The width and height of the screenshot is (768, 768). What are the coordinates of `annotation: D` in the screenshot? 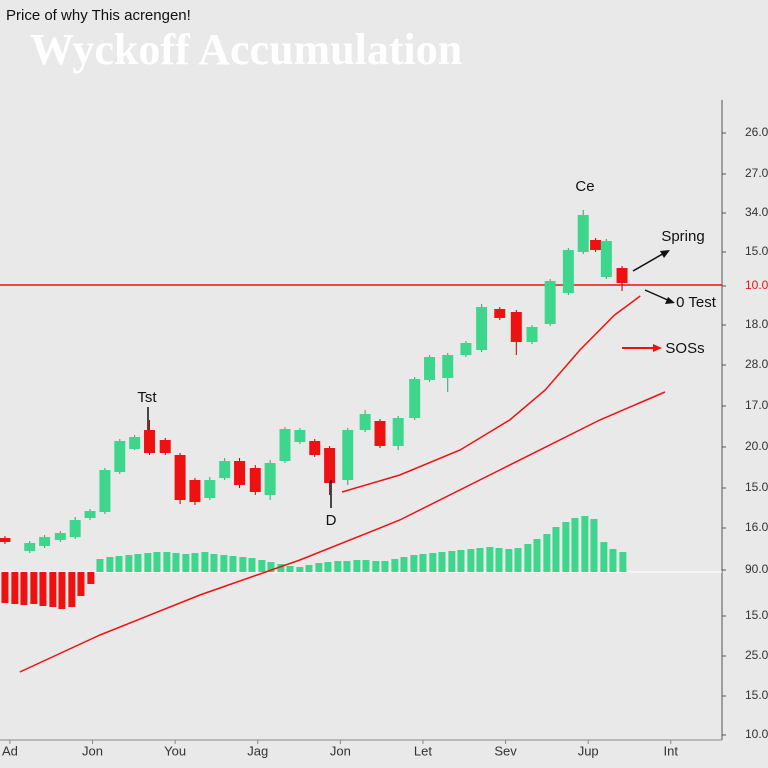 It's located at (331, 520).